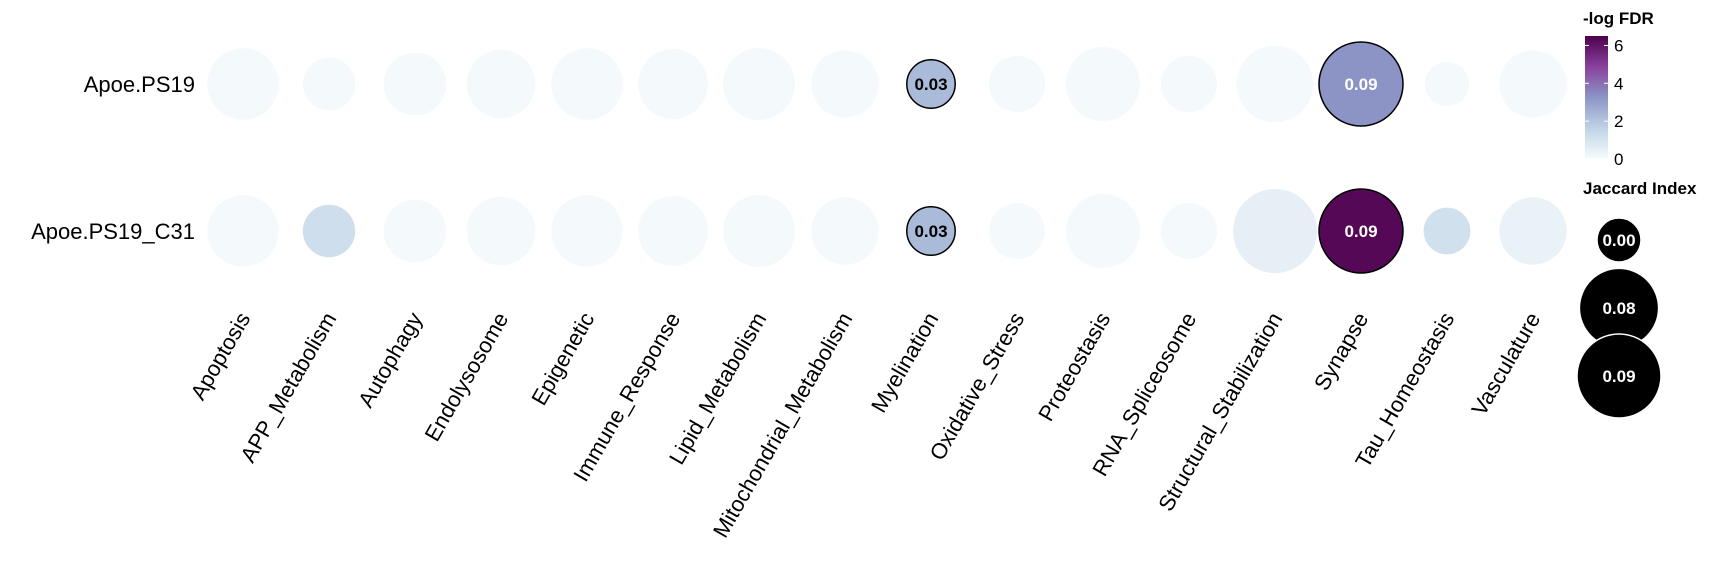  What do you see at coordinates (1596, 97) in the screenshot?
I see `color-legend-bar` at bounding box center [1596, 97].